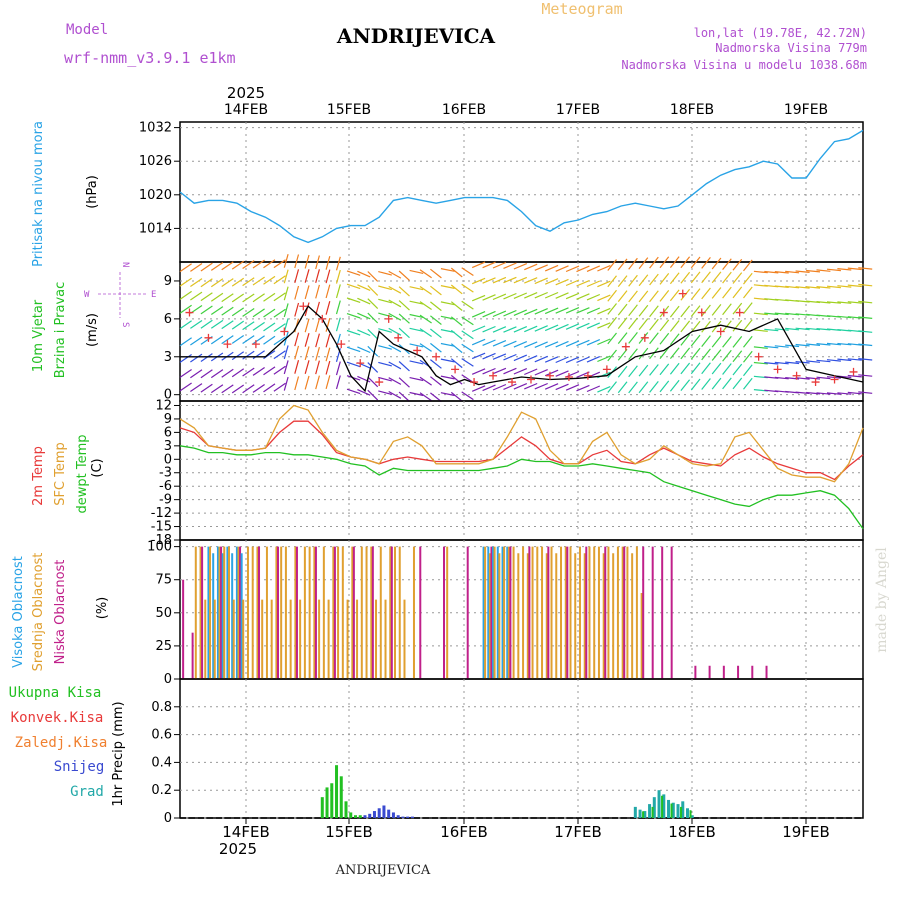 The height and width of the screenshot is (900, 900). I want to click on pressure-ytick-label: 1026, so click(155, 161).